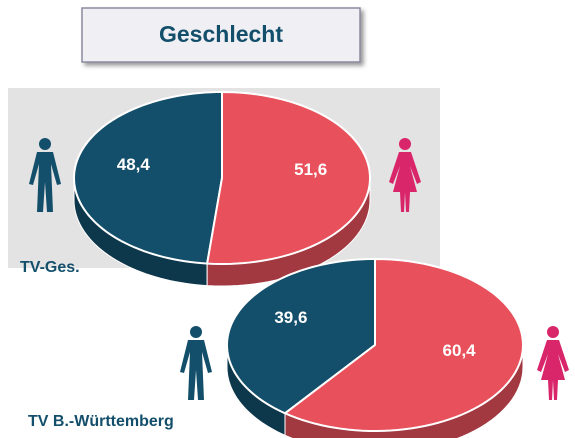 The height and width of the screenshot is (438, 575). Describe the element at coordinates (134, 164) in the screenshot. I see `data-label: 48,4` at that location.